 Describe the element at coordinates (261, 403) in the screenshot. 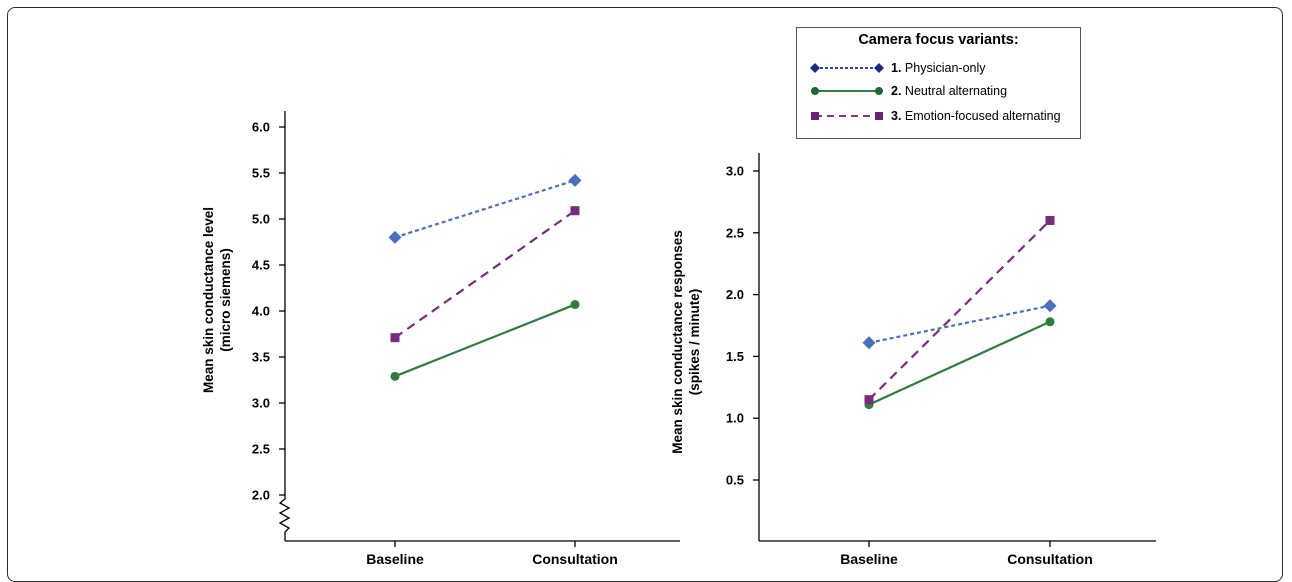

I see `chart-left-ytick-label: 3.0` at that location.